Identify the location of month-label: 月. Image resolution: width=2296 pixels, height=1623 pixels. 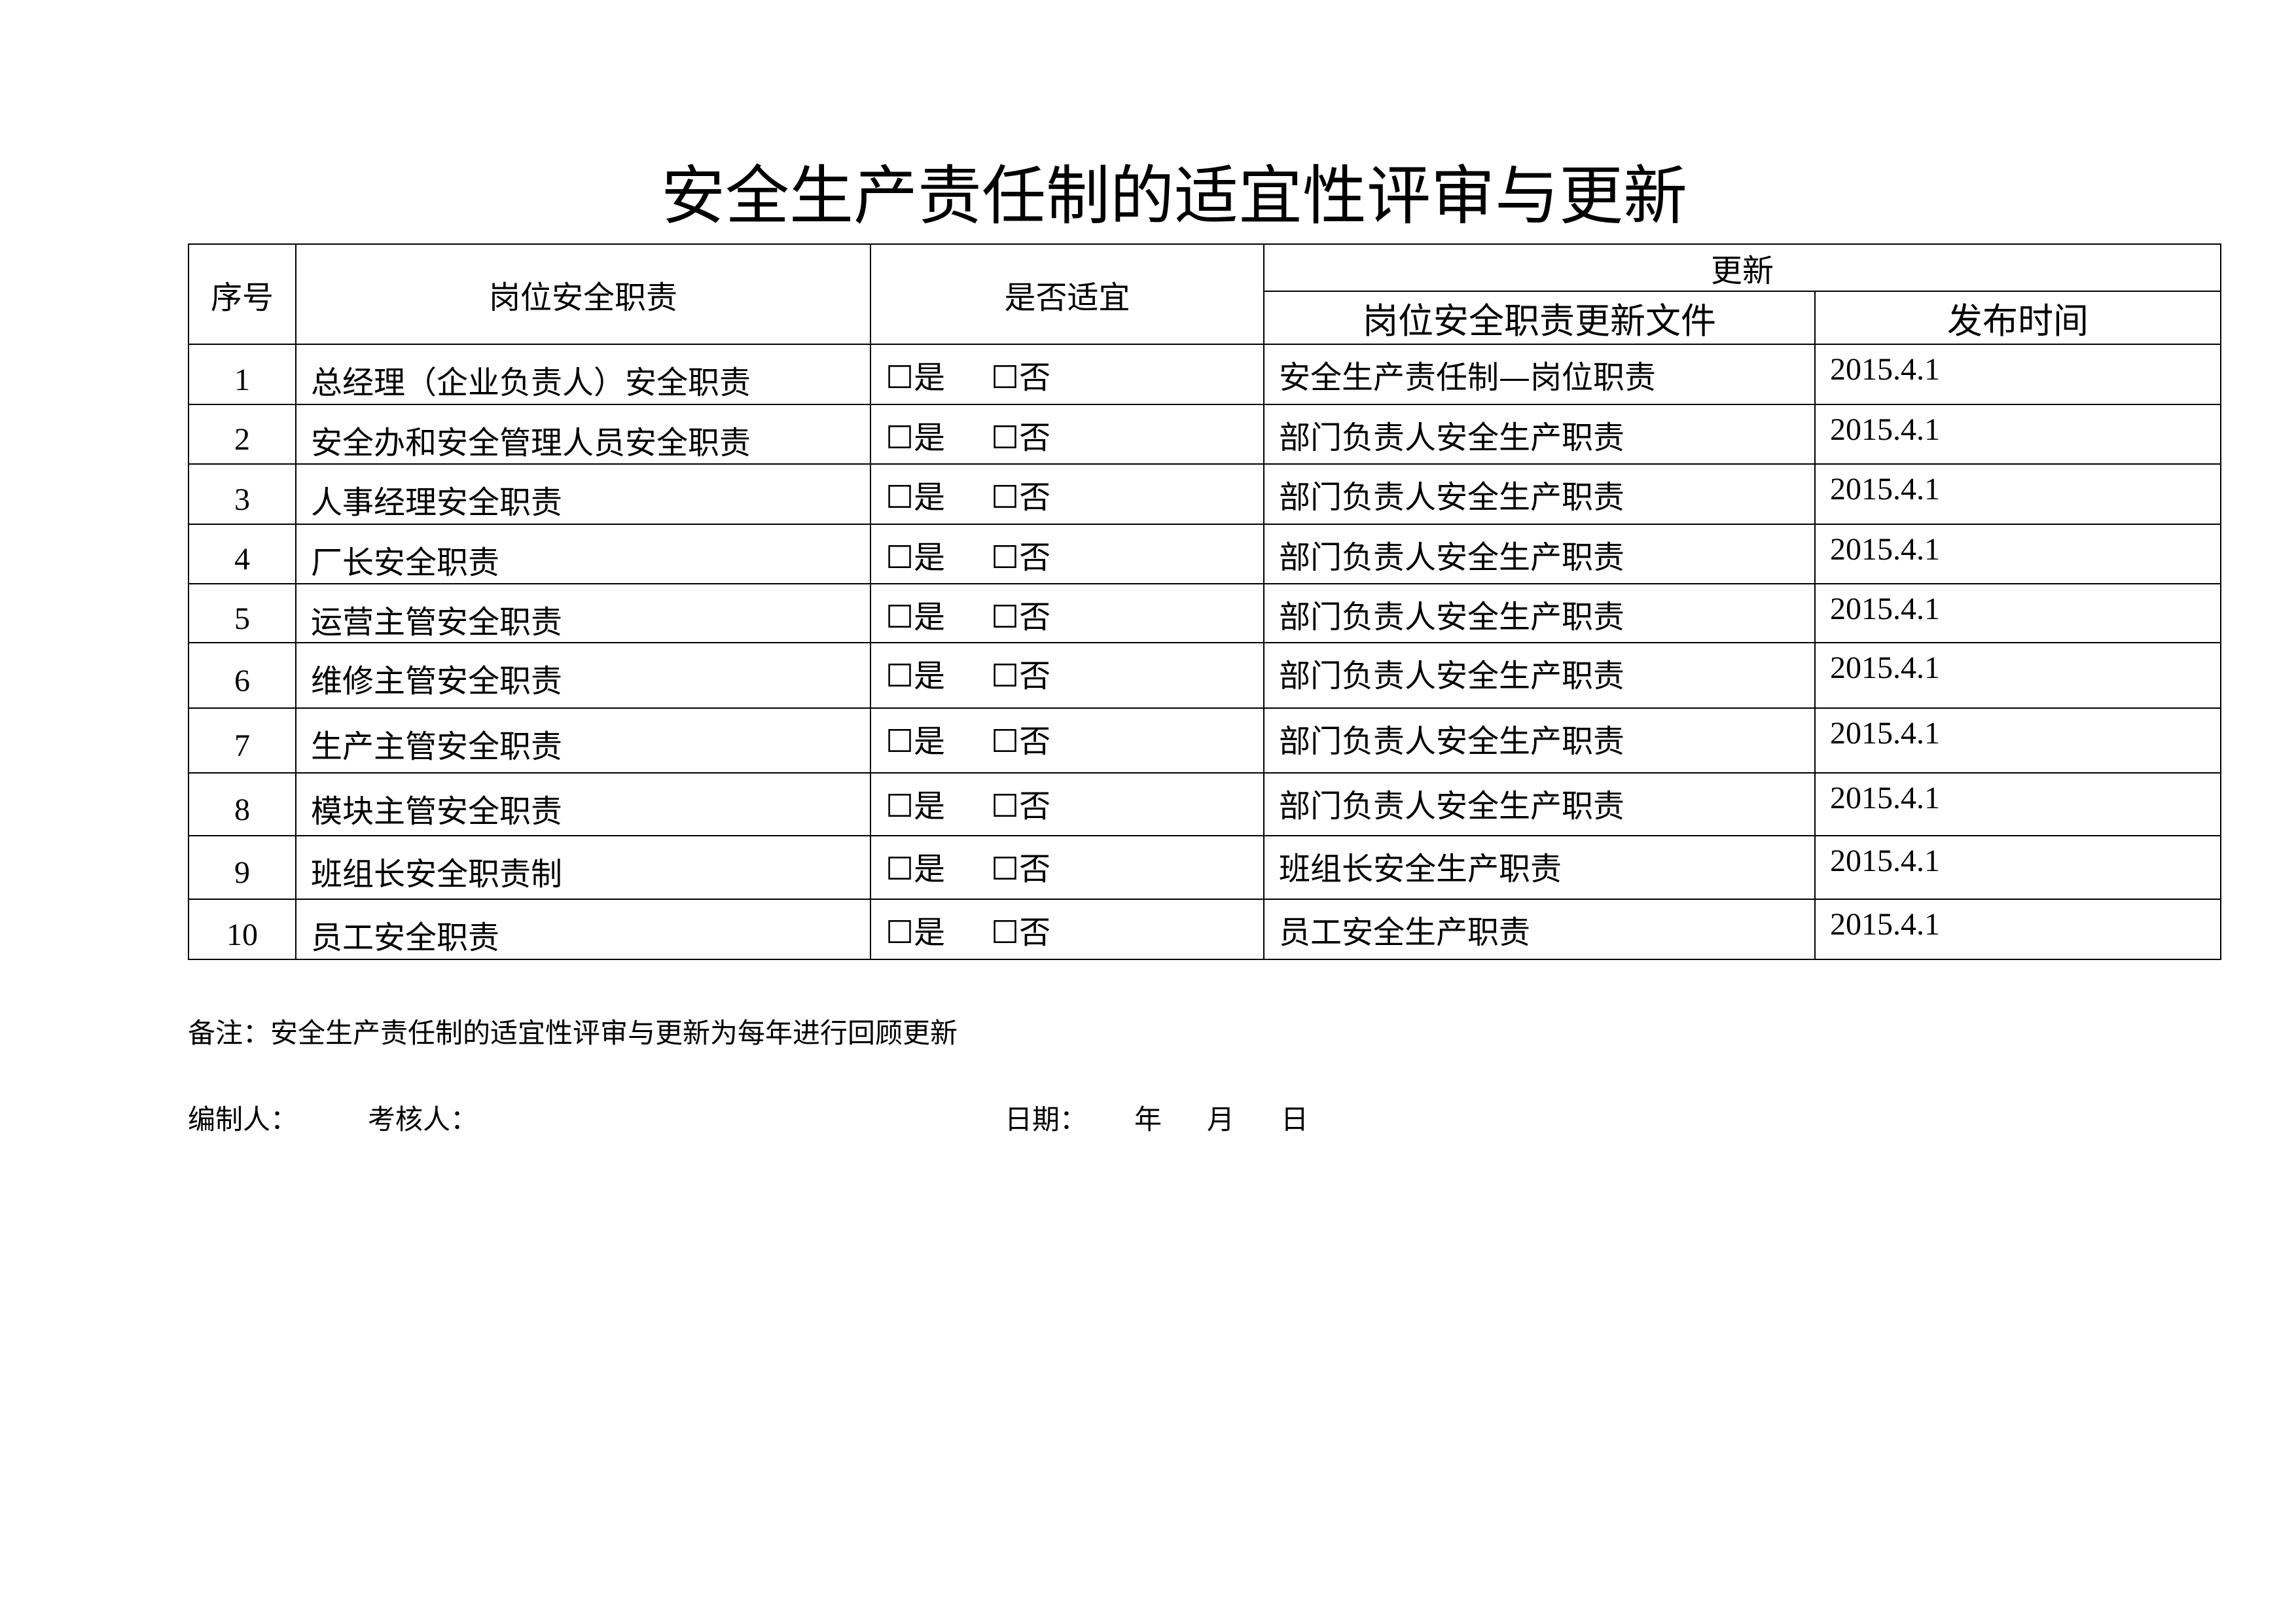
(1221, 1119).